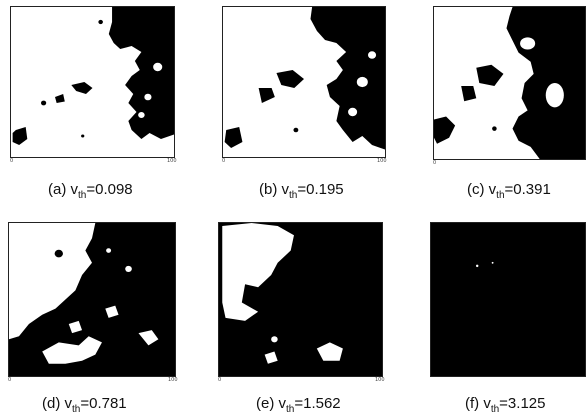 This screenshot has width=586, height=417. Describe the element at coordinates (10, 380) in the screenshot. I see `panel-d-tick-origin: 0` at that location.